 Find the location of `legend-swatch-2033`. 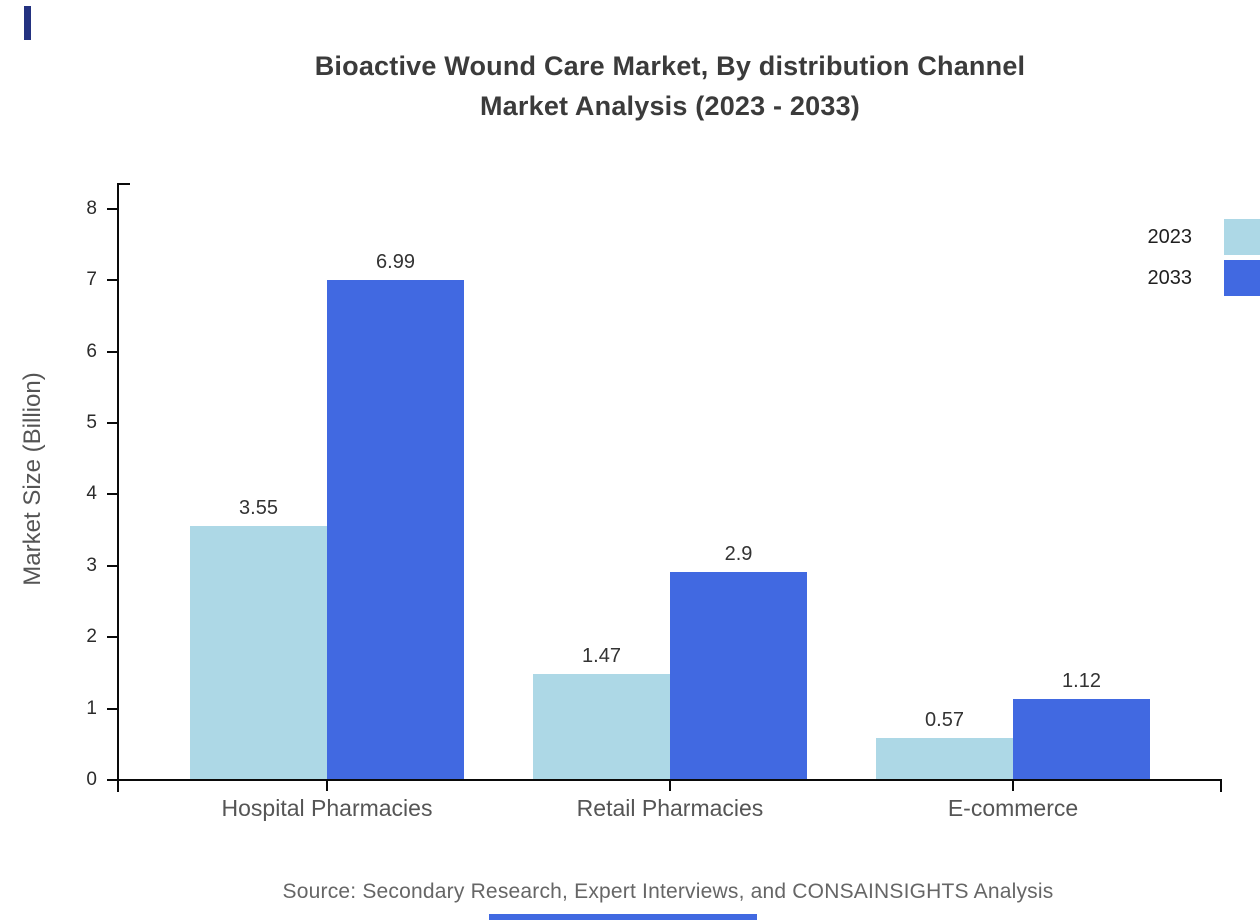

legend-swatch-2033 is located at coordinates (1242, 278).